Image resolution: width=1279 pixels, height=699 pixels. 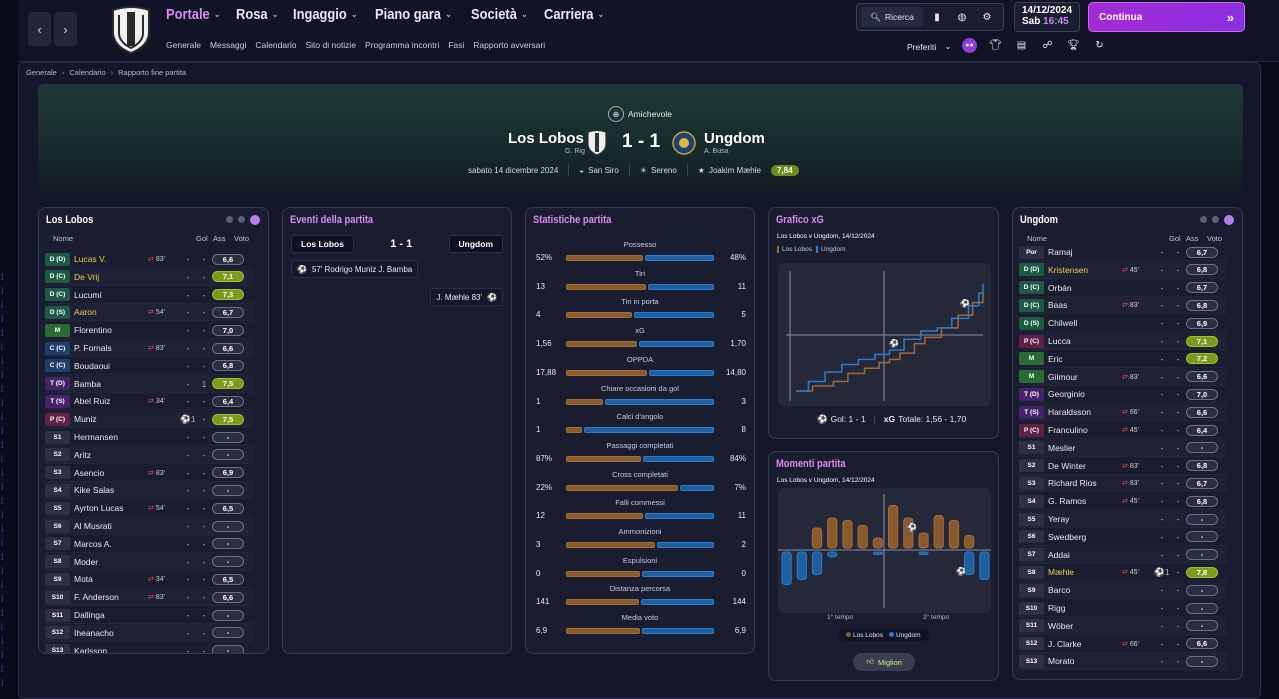 What do you see at coordinates (987, 17) in the screenshot?
I see `settings-button: ⚙` at bounding box center [987, 17].